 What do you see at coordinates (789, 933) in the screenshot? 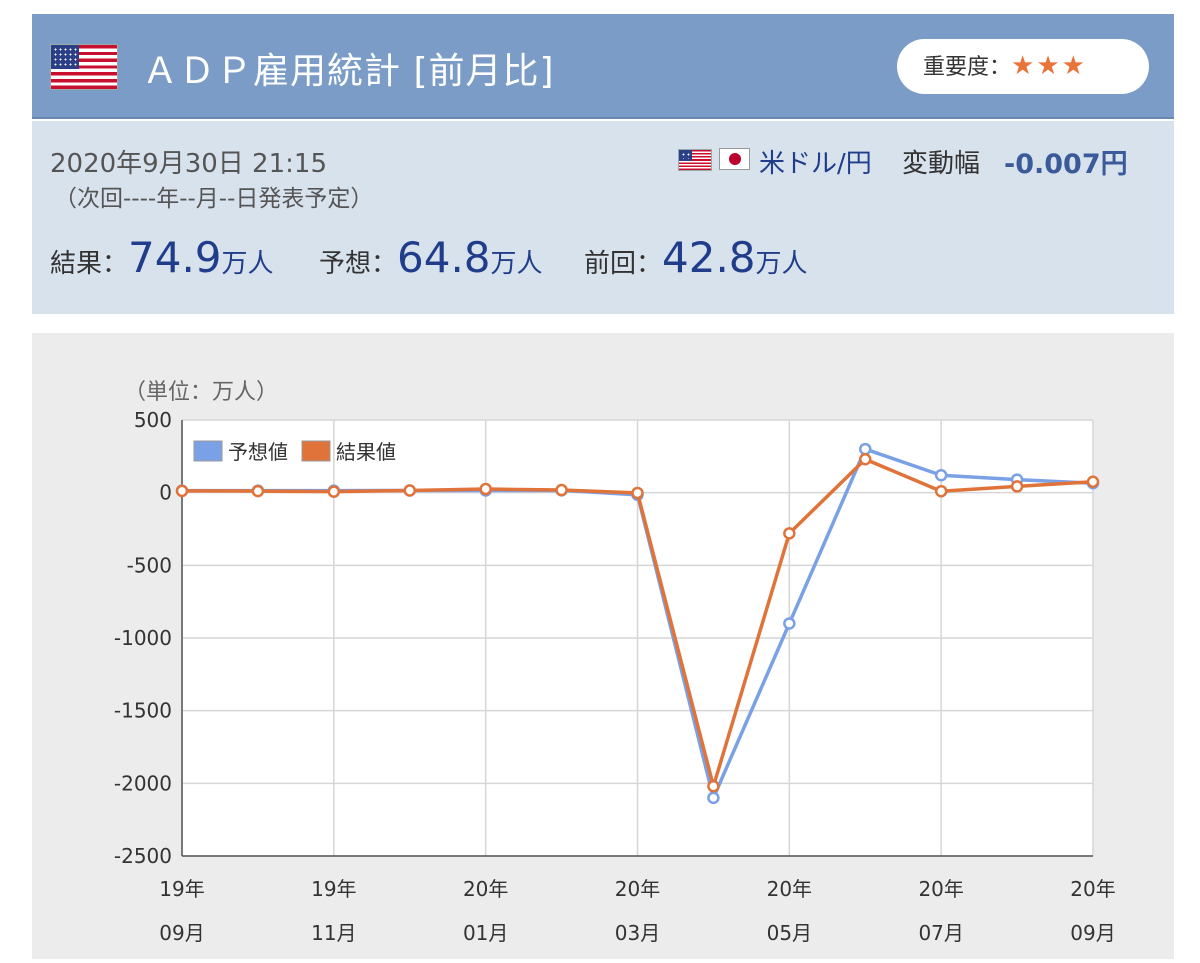
I see `x-tick-label-month: 05月` at bounding box center [789, 933].